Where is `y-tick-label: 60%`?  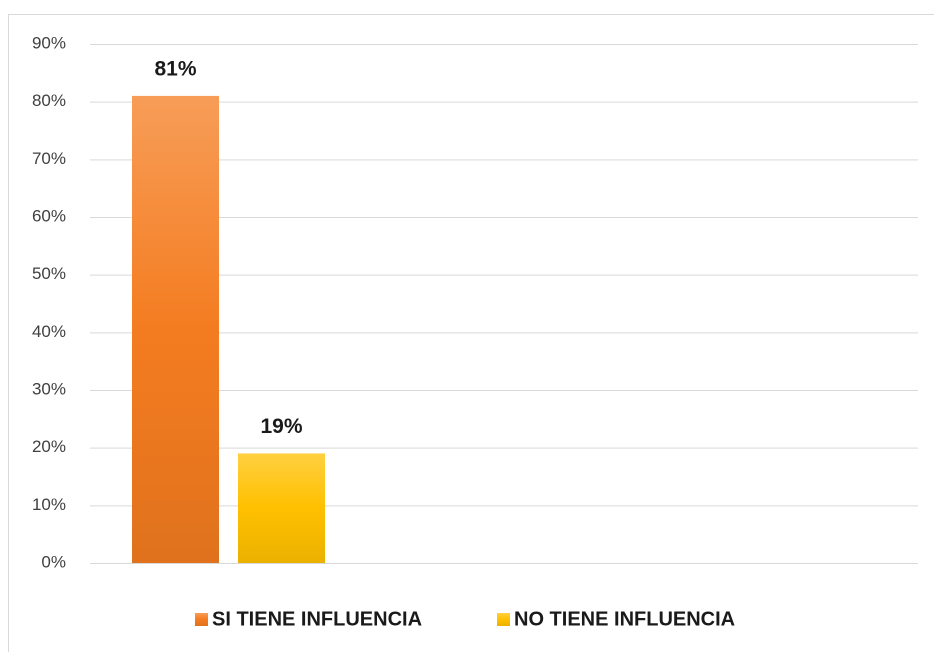
y-tick-label: 60% is located at coordinates (49, 215).